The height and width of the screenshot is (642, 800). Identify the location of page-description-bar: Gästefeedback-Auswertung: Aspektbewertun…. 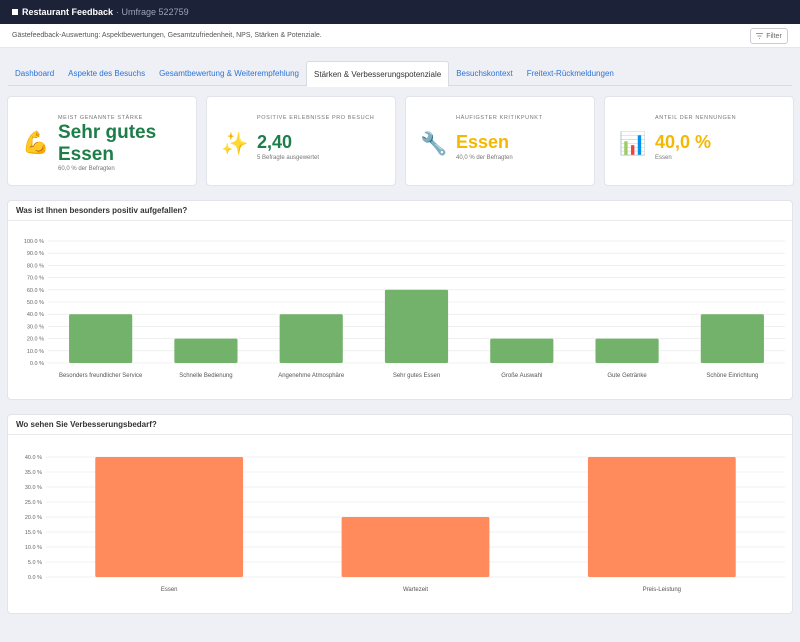
(400, 36).